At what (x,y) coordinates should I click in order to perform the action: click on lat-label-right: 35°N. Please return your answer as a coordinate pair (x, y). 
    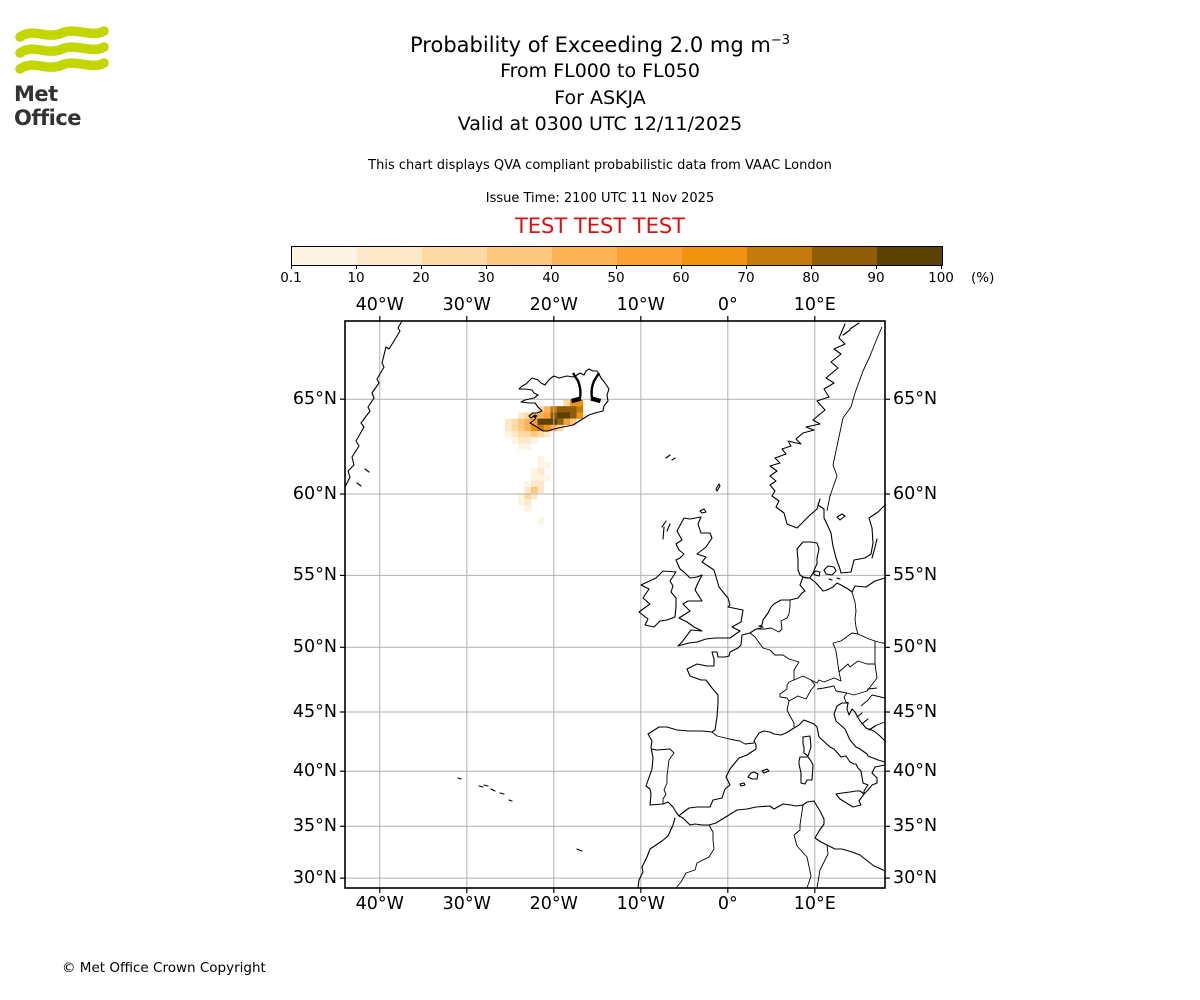
    Looking at the image, I should click on (915, 826).